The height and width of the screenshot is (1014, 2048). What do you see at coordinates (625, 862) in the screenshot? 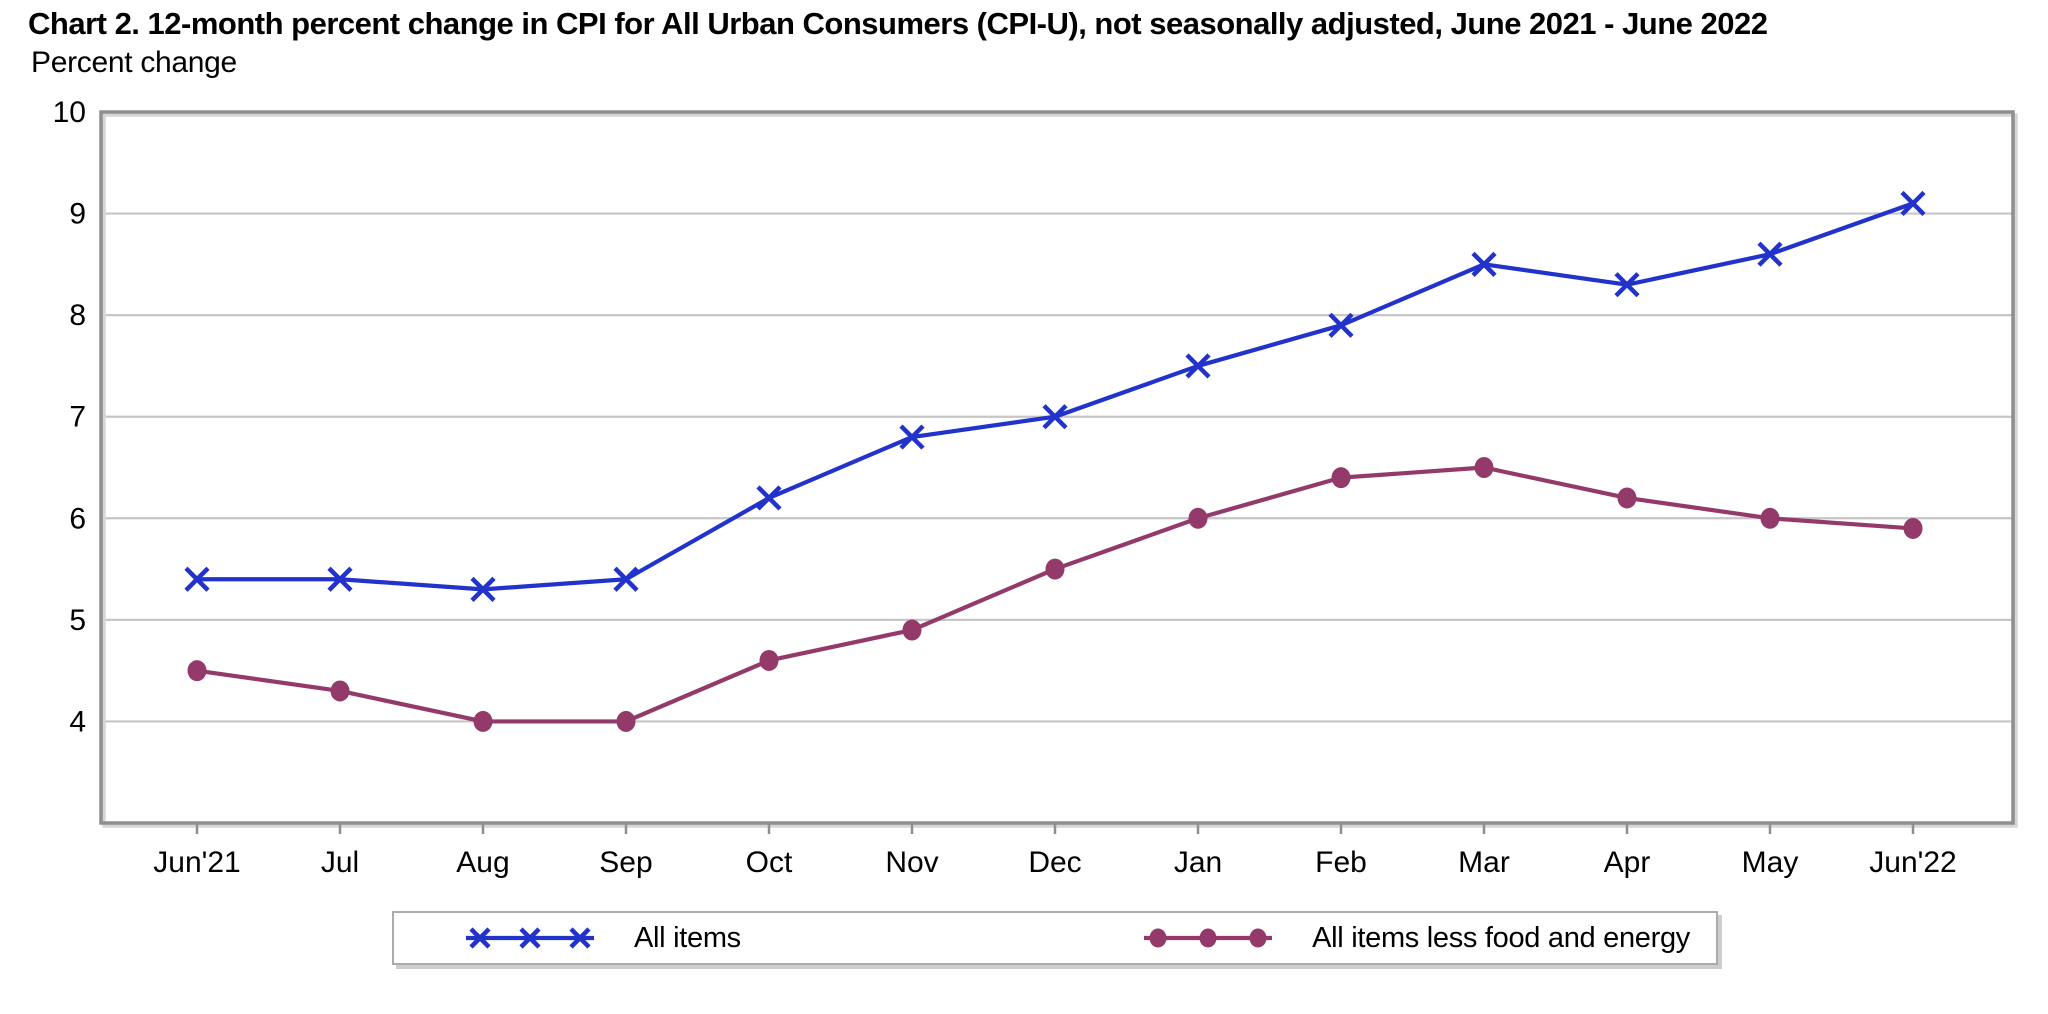
I see `x-tick-label: Sep` at bounding box center [625, 862].